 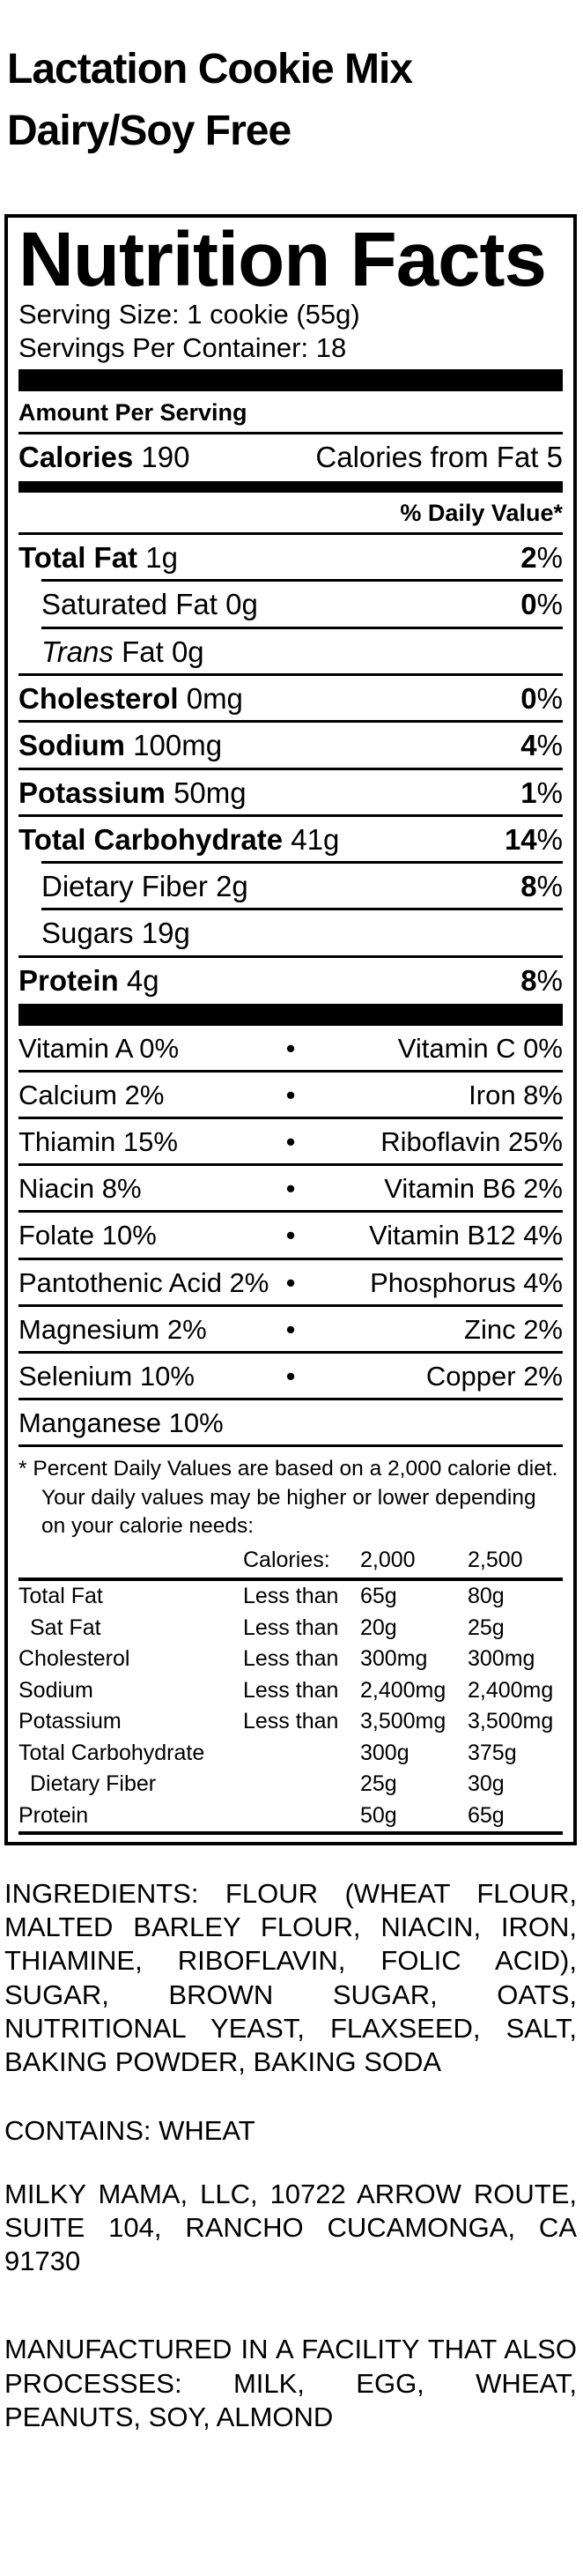 I want to click on header-2500-cell: 2,500, so click(x=495, y=1559).